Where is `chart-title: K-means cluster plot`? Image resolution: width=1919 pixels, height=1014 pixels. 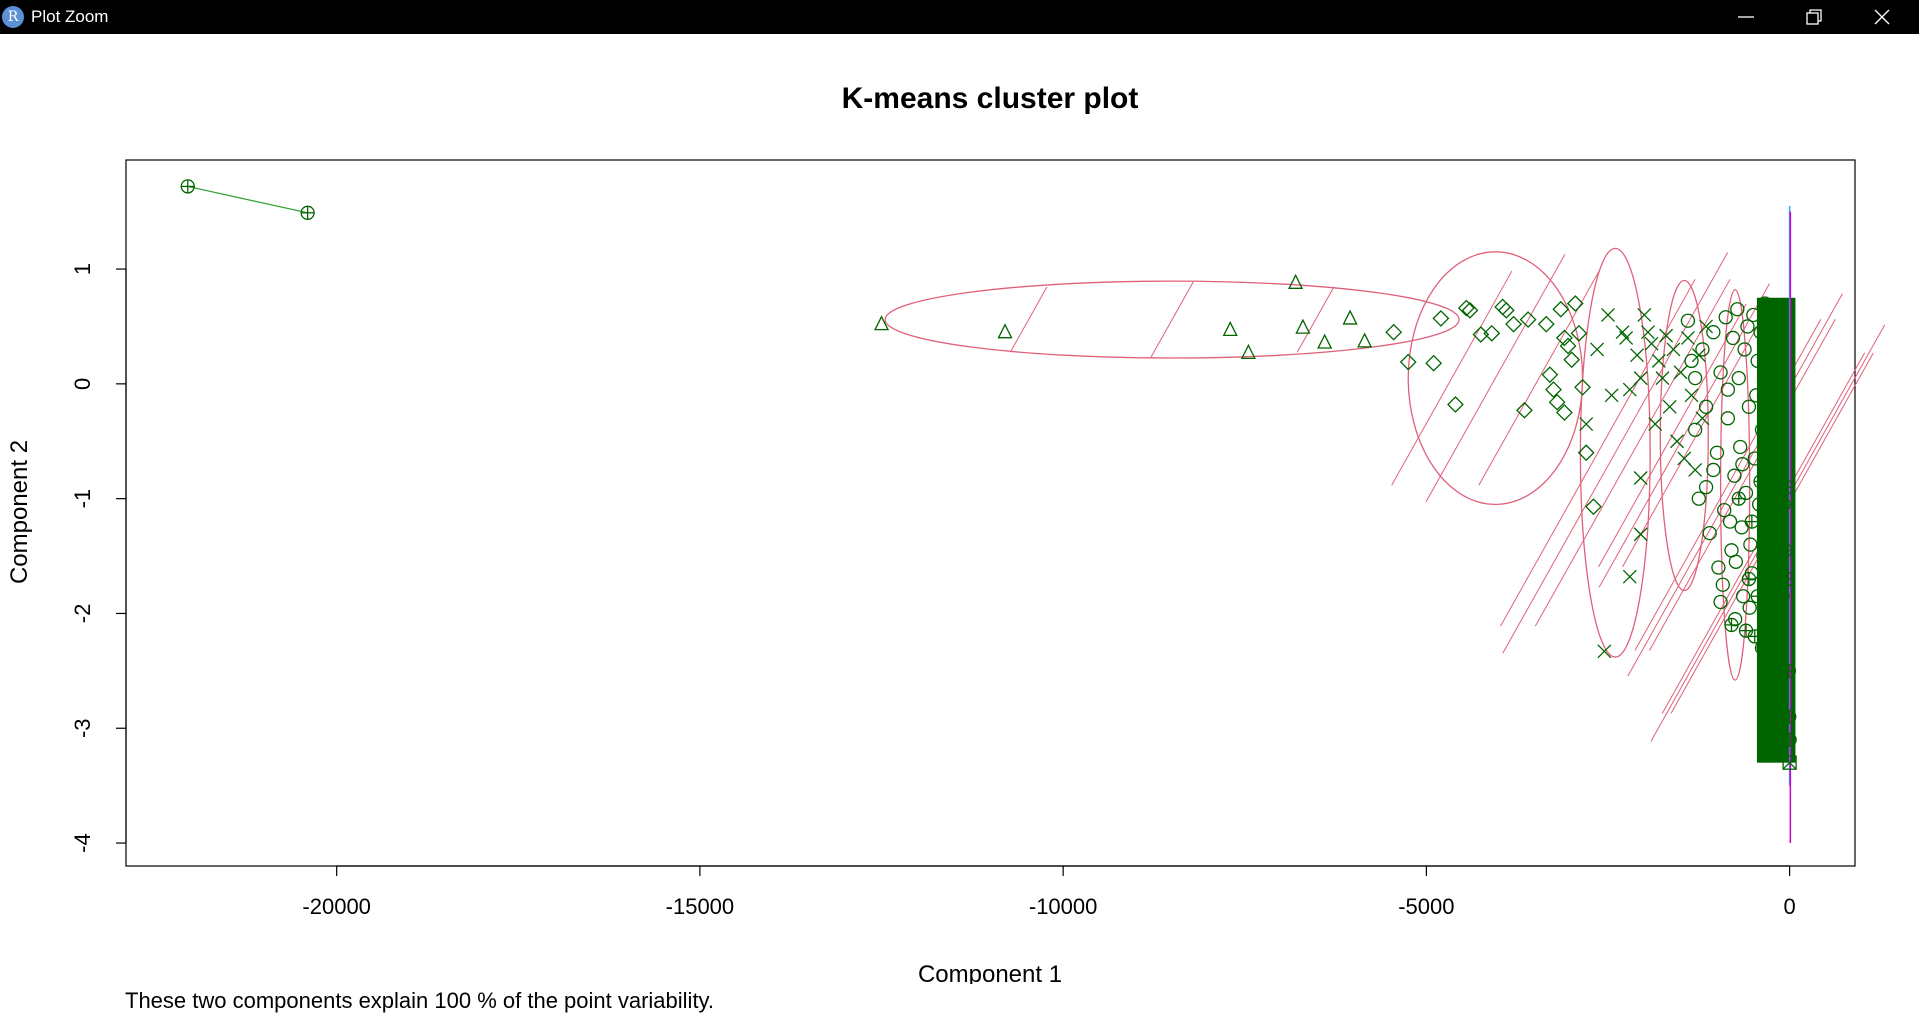 chart-title: K-means cluster plot is located at coordinates (990, 98).